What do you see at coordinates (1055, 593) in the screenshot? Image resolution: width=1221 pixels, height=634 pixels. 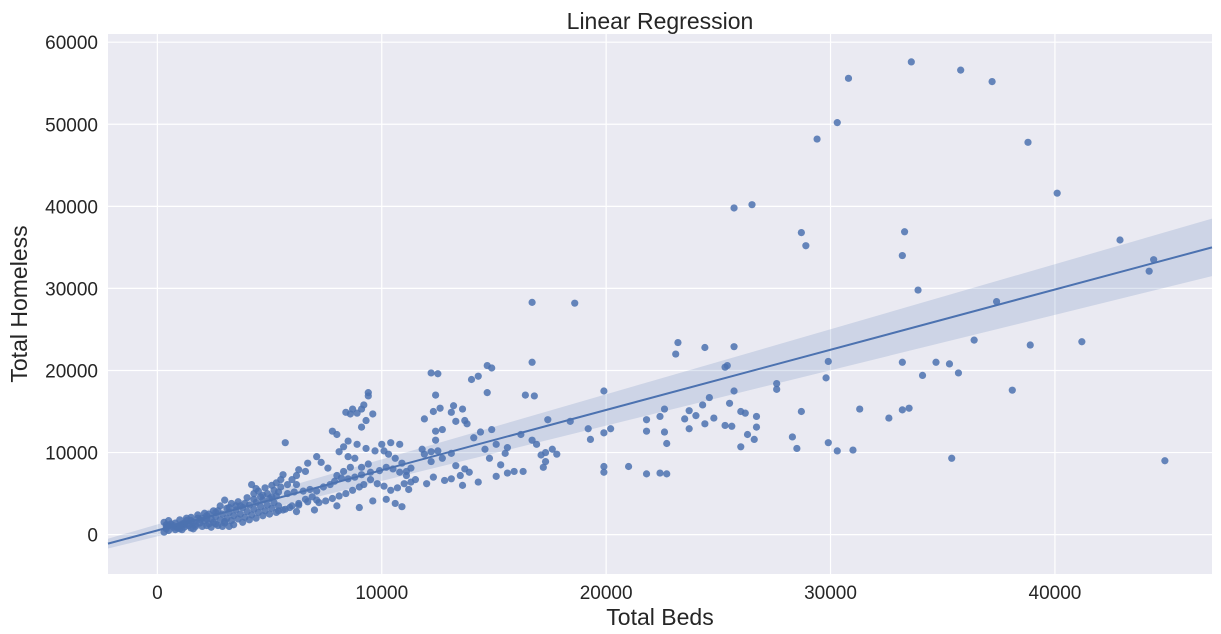 I see `x-tick-label: 40000` at bounding box center [1055, 593].